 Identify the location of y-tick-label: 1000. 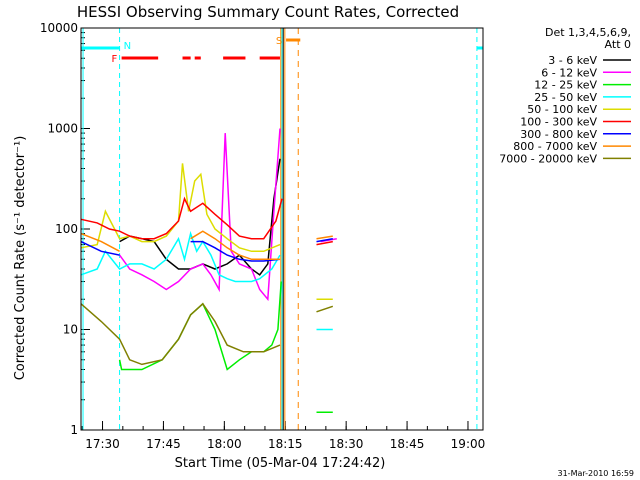
(62, 129).